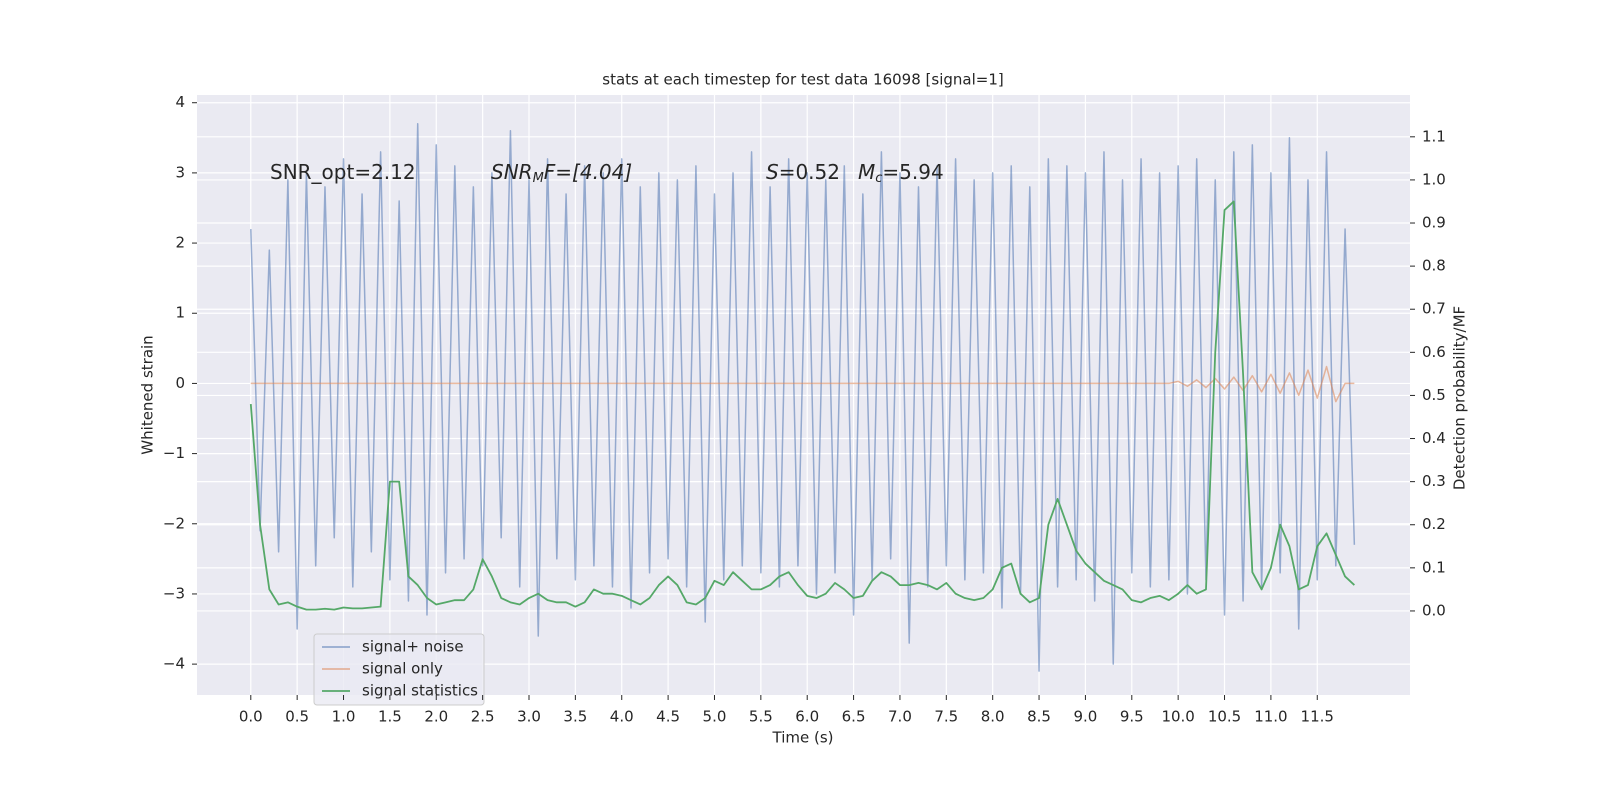 This screenshot has height=804, width=1600. What do you see at coordinates (761, 717) in the screenshot?
I see `x-tick-label: 5.5` at bounding box center [761, 717].